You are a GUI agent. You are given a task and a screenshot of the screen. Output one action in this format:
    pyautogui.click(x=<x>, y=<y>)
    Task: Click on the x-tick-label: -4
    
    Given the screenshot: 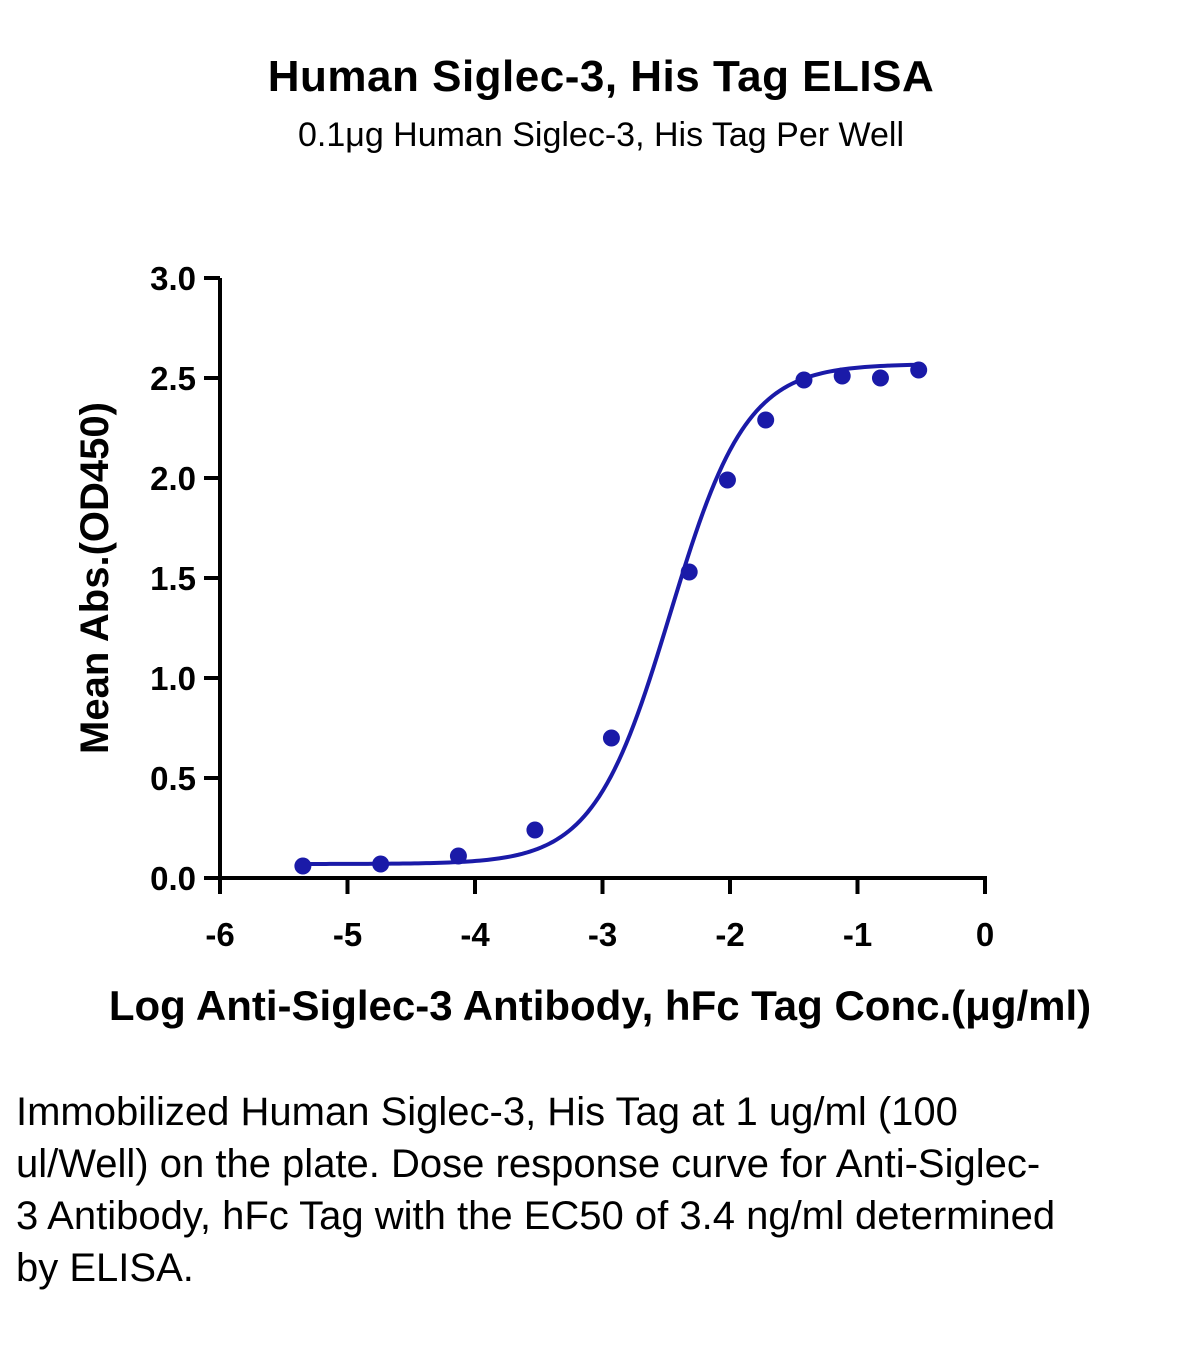 What is the action you would take?
    pyautogui.click(x=475, y=934)
    